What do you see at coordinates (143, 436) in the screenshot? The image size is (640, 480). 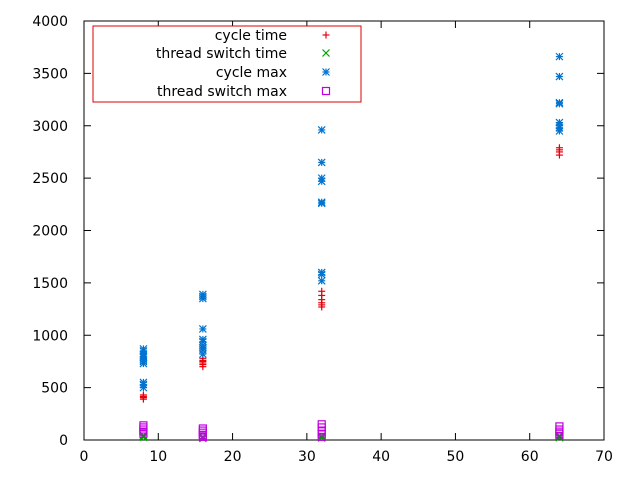 I see `point-thread-switch-time` at bounding box center [143, 436].